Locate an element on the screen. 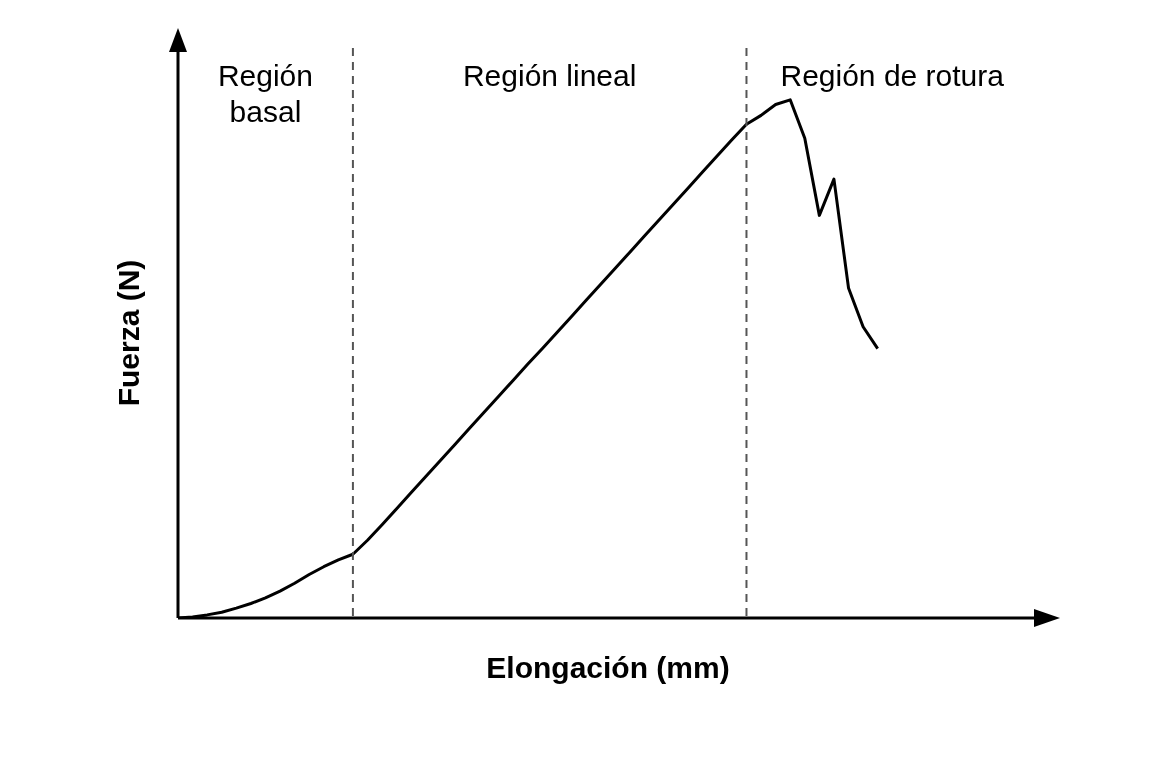  y-axis-title: Fuerza (N) is located at coordinates (128, 333).